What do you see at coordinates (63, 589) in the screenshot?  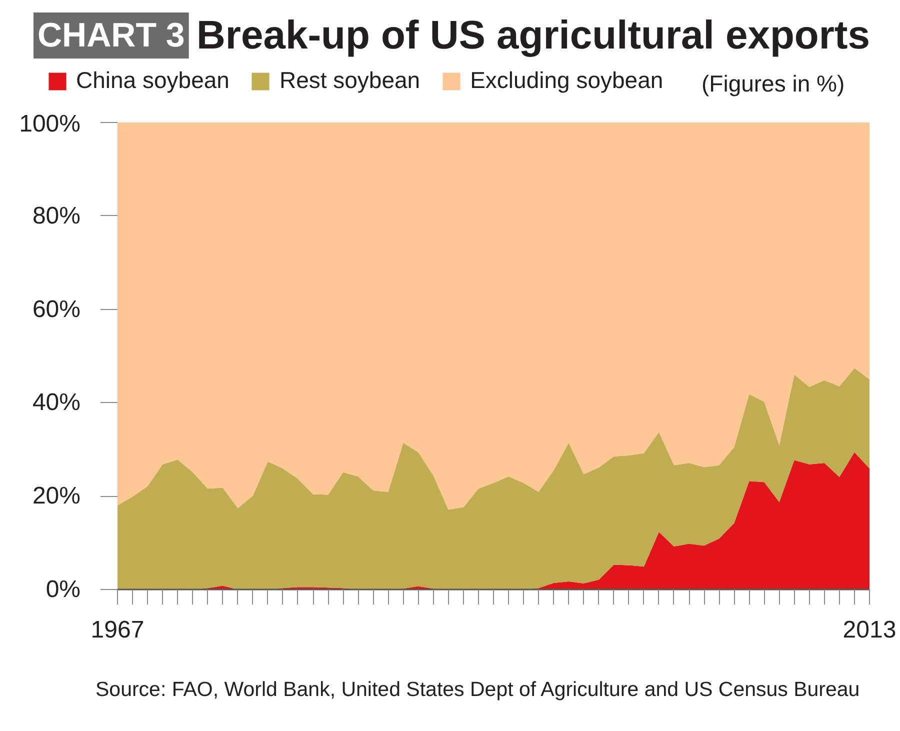 I see `y-tick-label: 0%` at bounding box center [63, 589].